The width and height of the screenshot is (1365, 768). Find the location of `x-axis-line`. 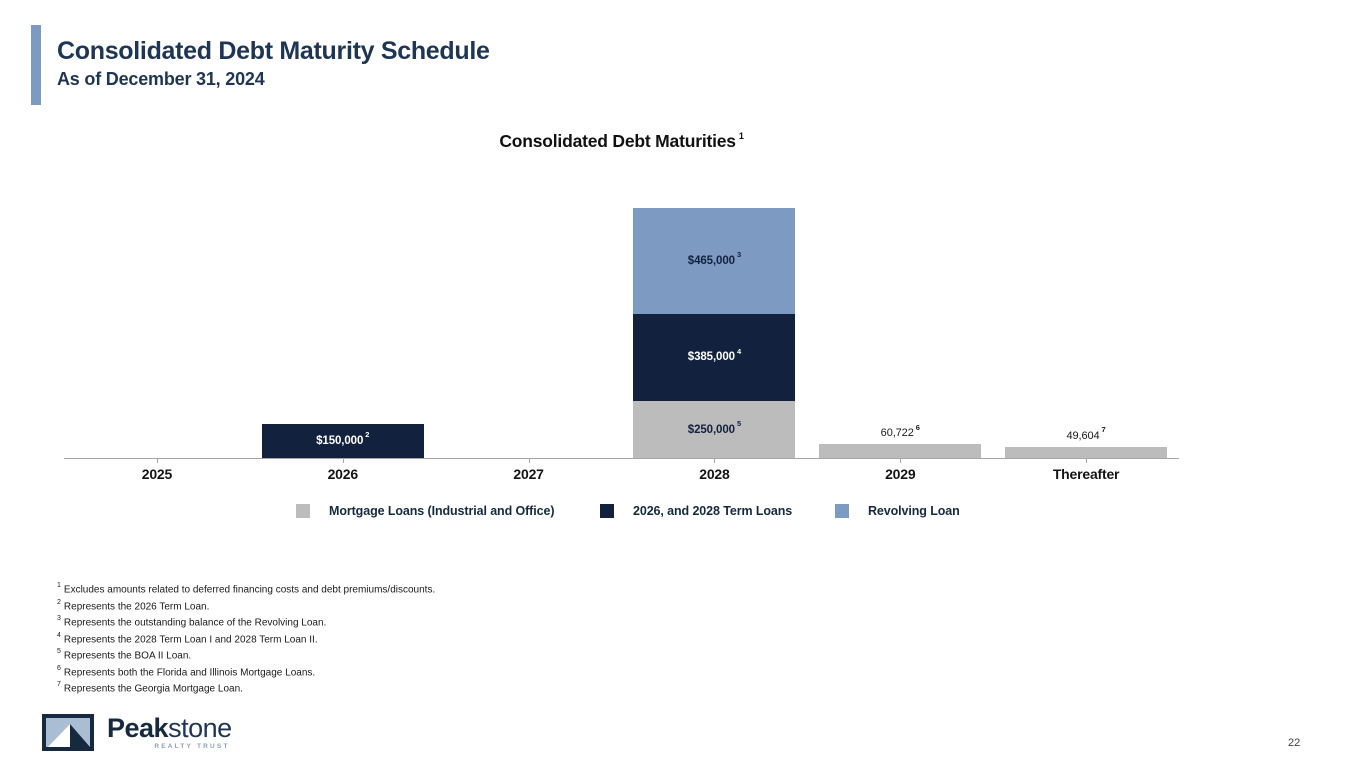

x-axis-line is located at coordinates (621, 458).